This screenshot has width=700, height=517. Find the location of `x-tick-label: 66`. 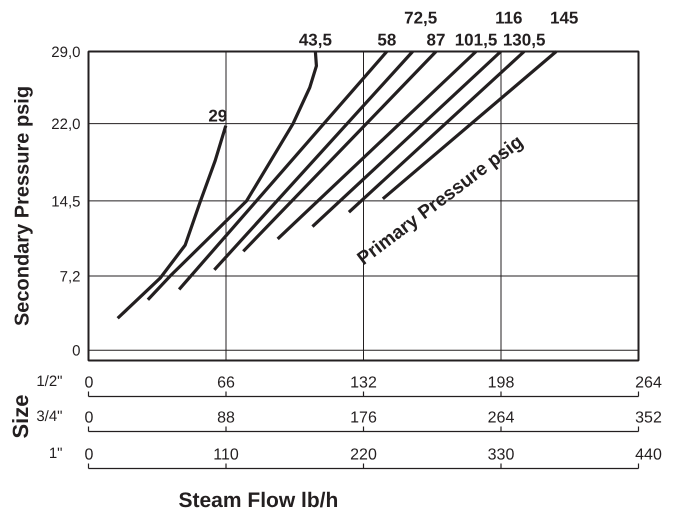

x-tick-label: 66 is located at coordinates (226, 383).